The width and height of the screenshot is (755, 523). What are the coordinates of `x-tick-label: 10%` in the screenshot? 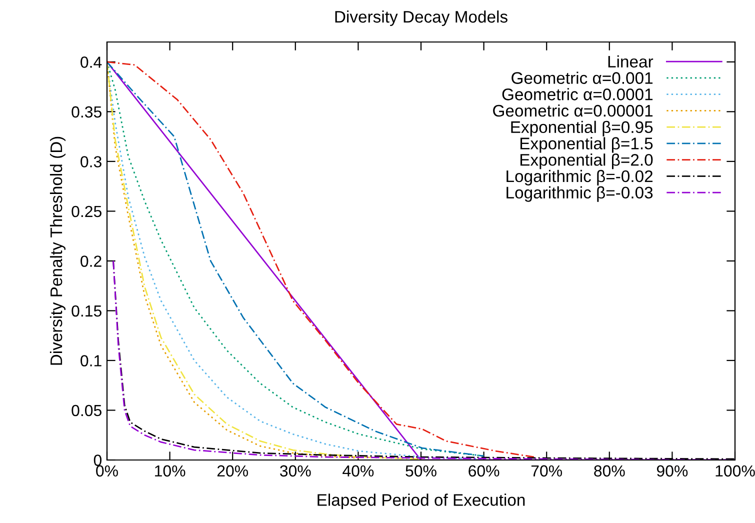 It's located at (170, 471).